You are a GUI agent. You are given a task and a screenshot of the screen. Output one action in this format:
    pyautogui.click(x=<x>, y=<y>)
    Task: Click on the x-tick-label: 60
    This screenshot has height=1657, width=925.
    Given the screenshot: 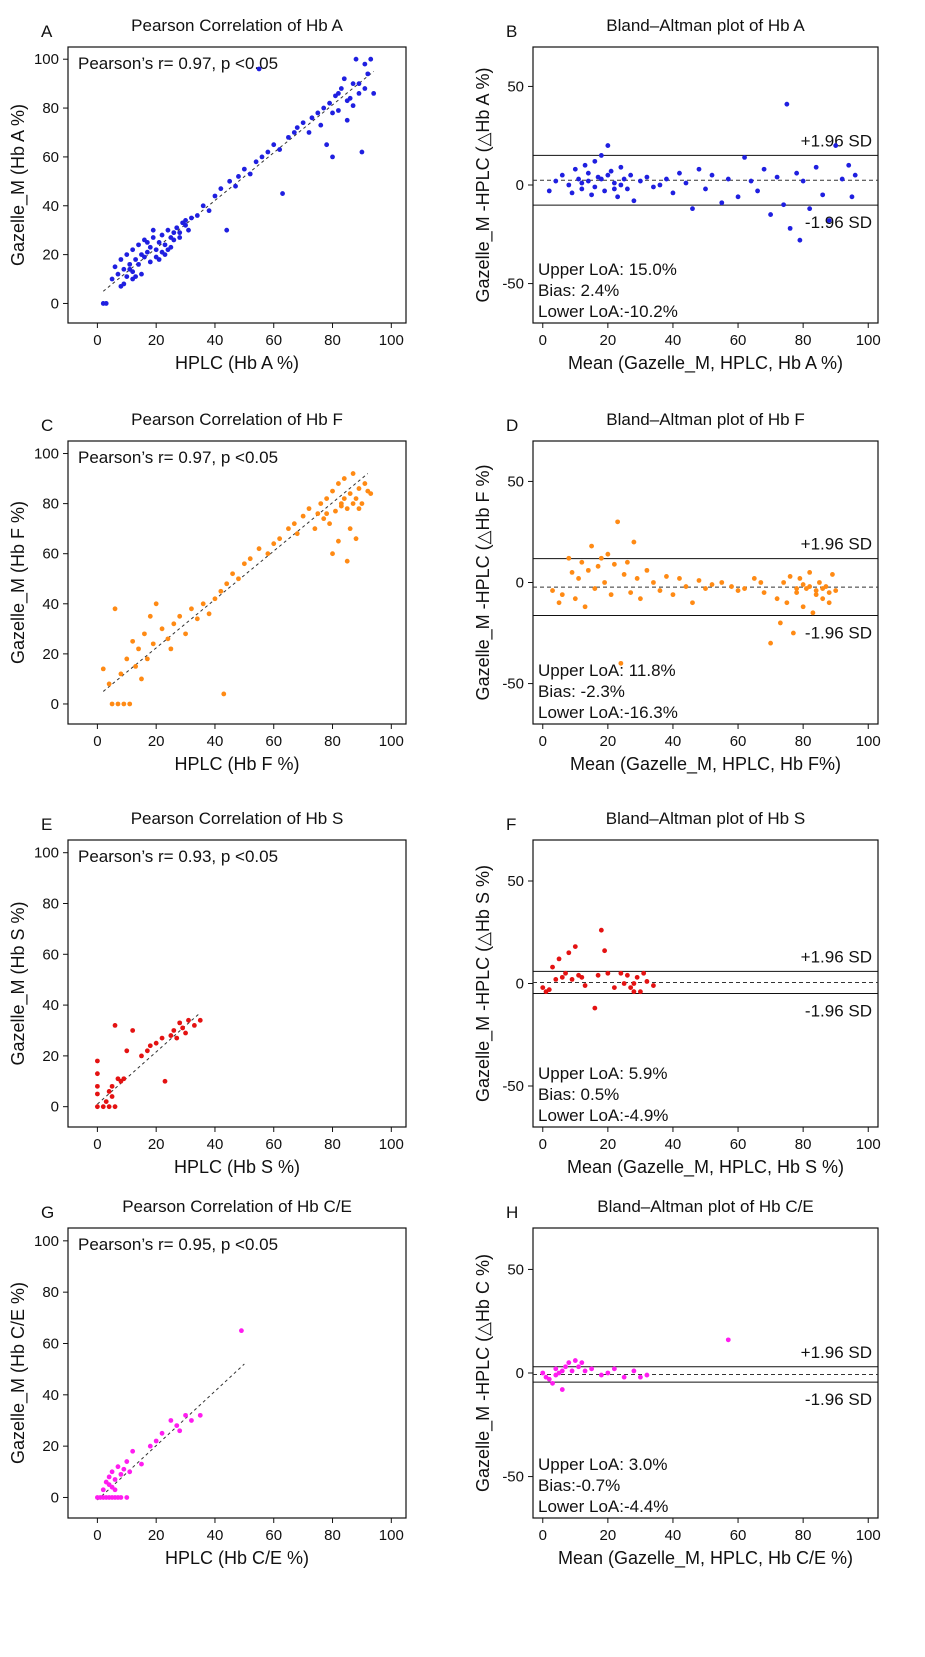 What is the action you would take?
    pyautogui.click(x=273, y=1535)
    